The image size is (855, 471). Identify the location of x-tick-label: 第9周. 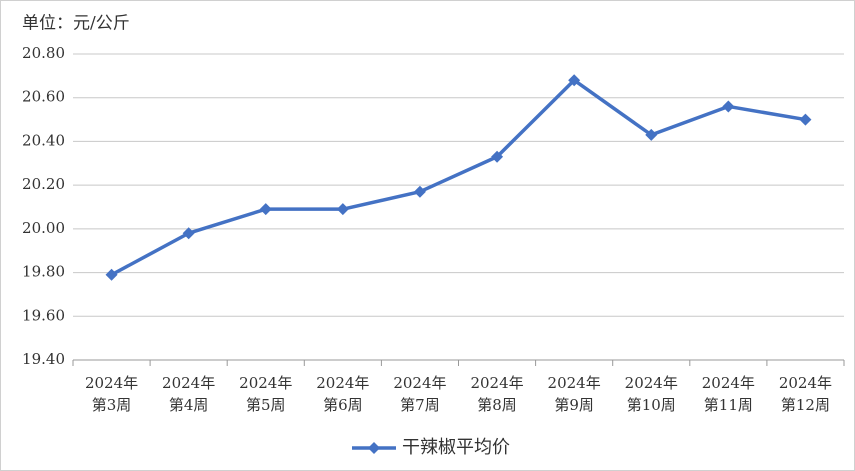
(574, 405).